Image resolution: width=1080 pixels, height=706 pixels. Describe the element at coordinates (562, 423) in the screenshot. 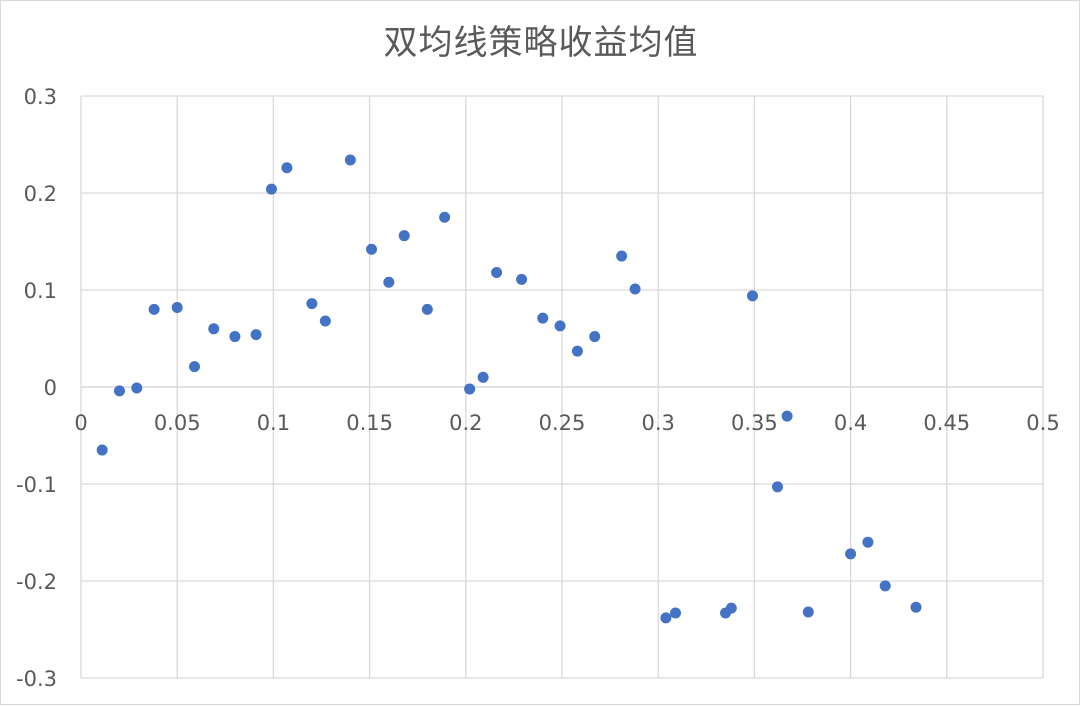

I see `x-tick-label: 0.25` at that location.